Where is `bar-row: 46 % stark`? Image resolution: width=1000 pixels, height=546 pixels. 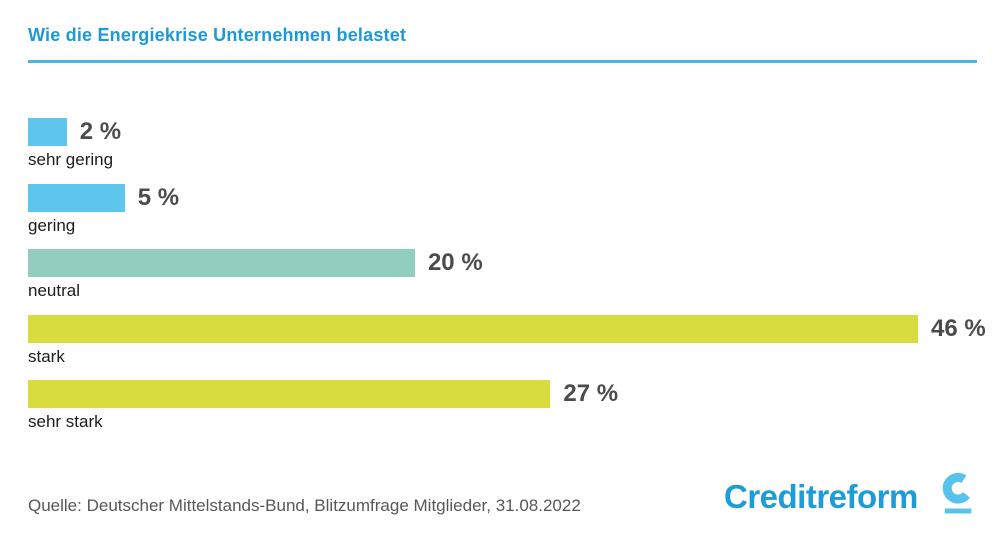
bar-row: 46 % stark is located at coordinates (507, 341).